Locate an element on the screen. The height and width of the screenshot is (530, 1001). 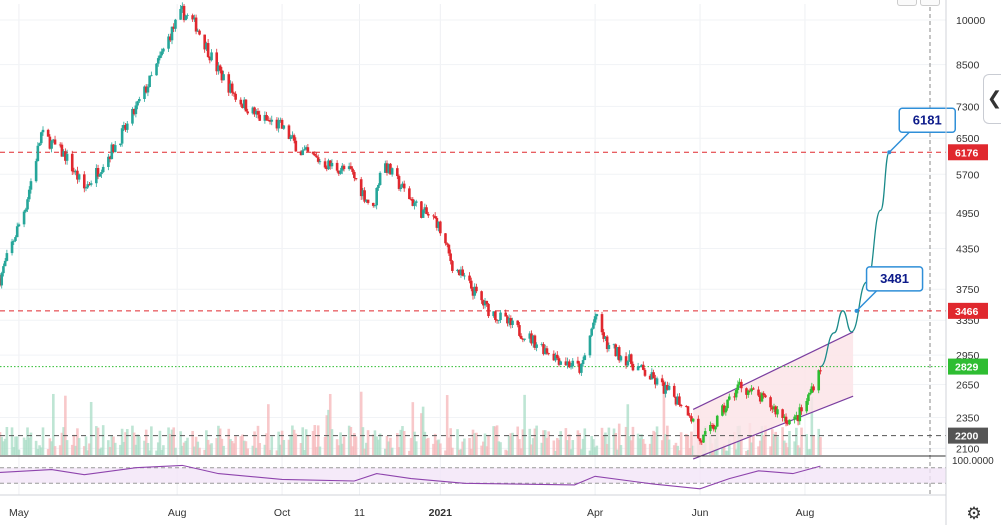
price-level-badge is located at coordinates (968, 310).